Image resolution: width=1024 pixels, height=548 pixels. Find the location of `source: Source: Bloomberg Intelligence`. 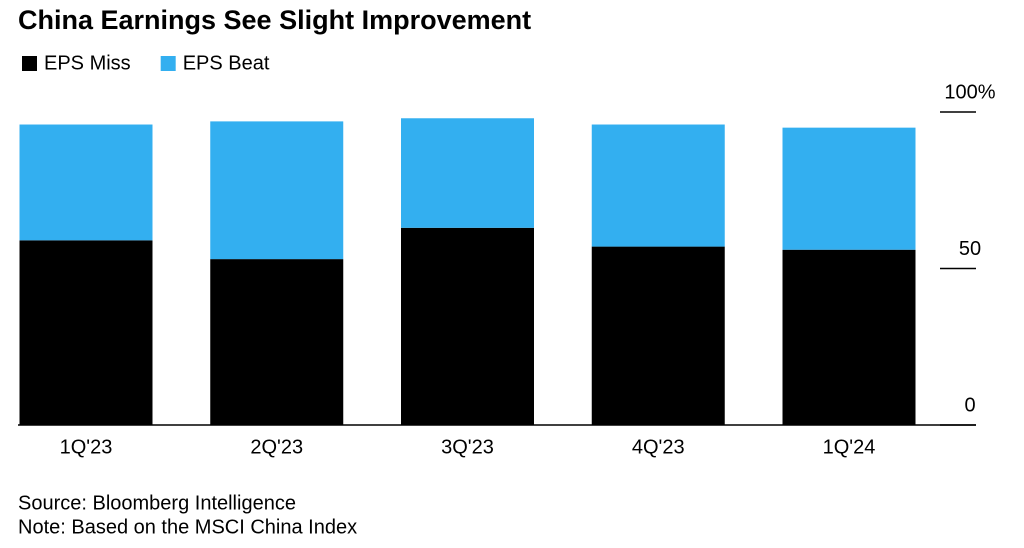

source: Source: Bloomberg Intelligence is located at coordinates (157, 503).